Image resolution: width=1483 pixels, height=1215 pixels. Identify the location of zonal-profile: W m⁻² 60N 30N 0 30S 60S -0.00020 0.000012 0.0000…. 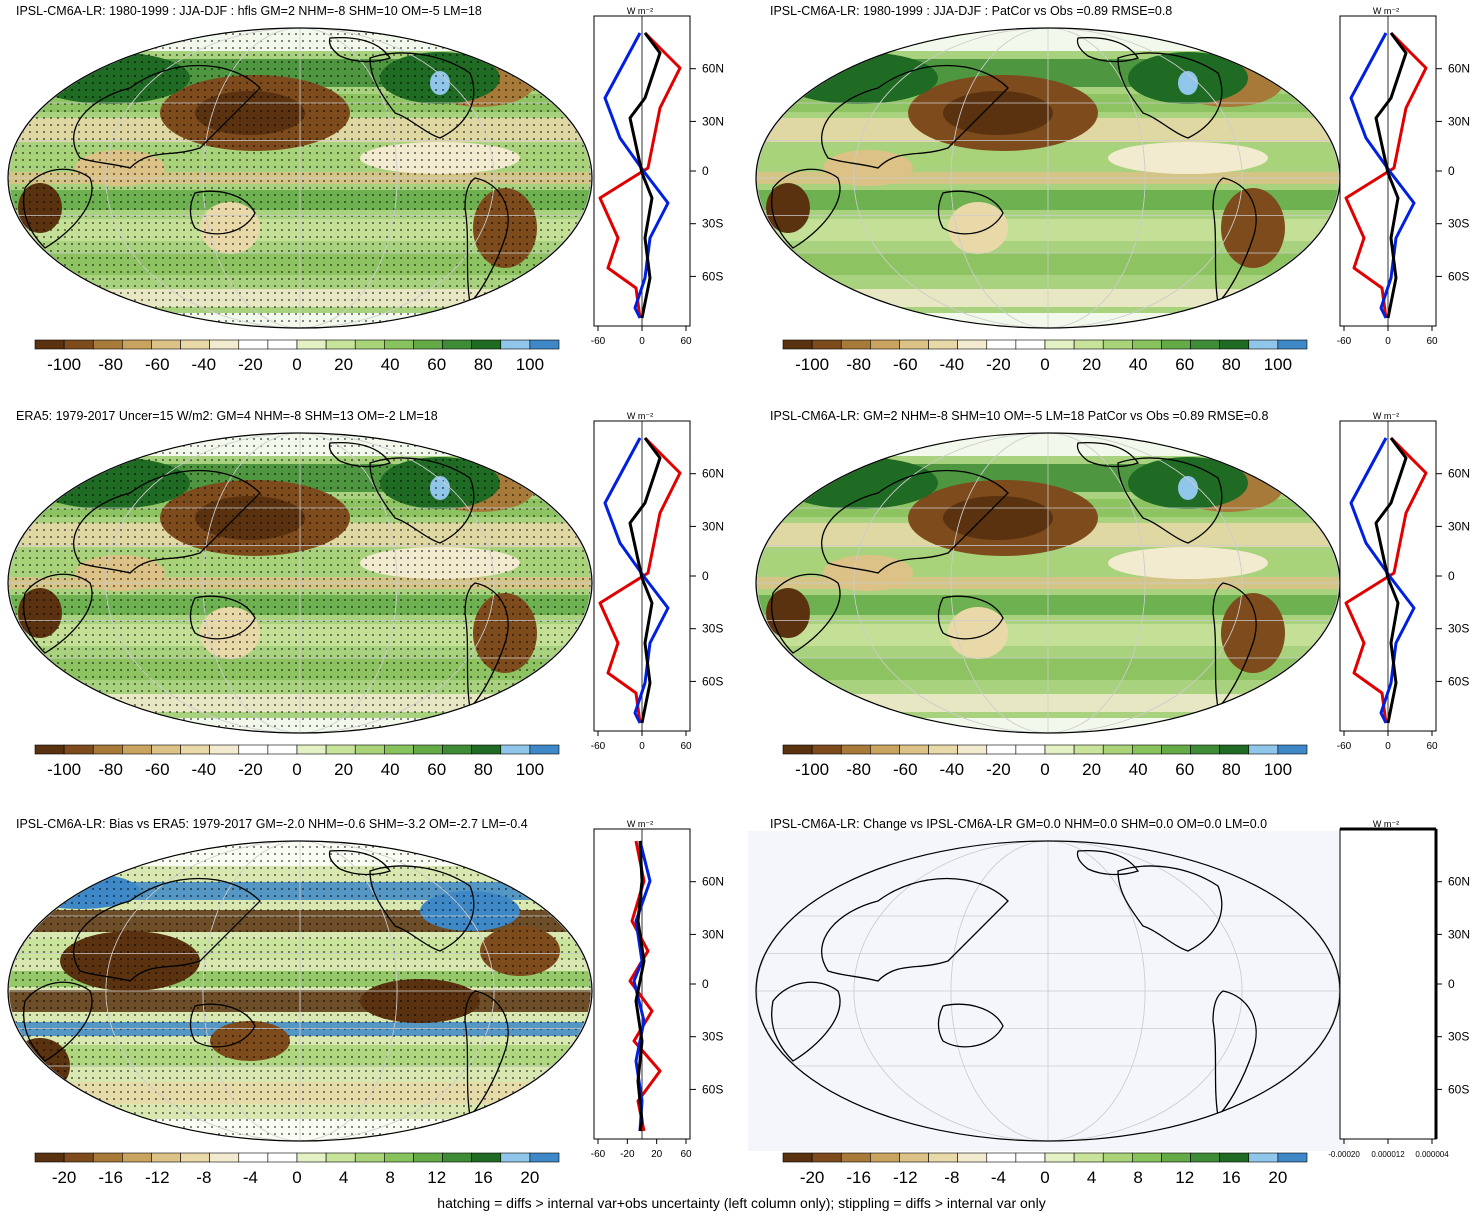
(1399, 989).